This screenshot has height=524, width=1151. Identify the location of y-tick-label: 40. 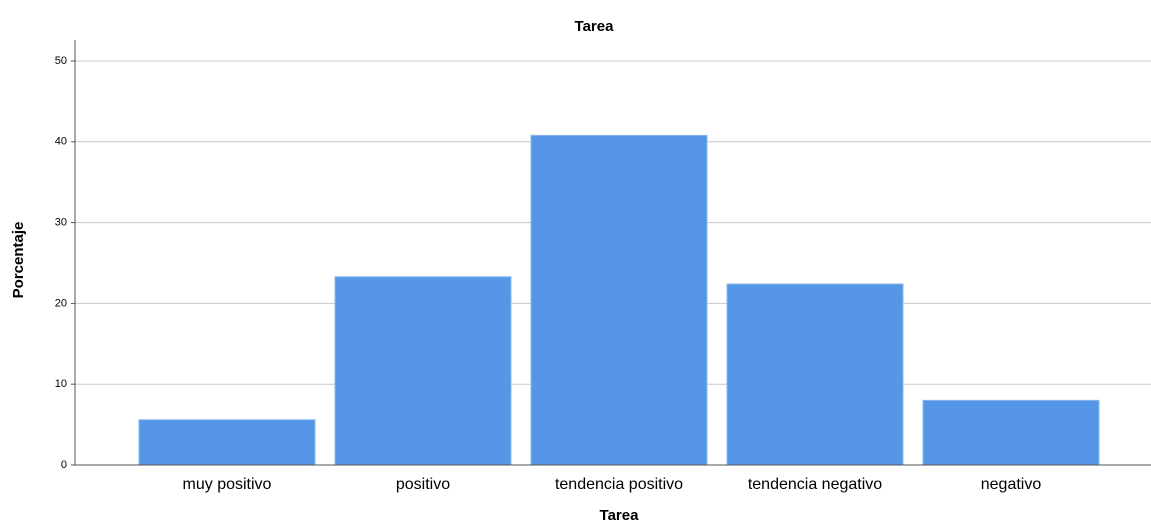
(61, 142).